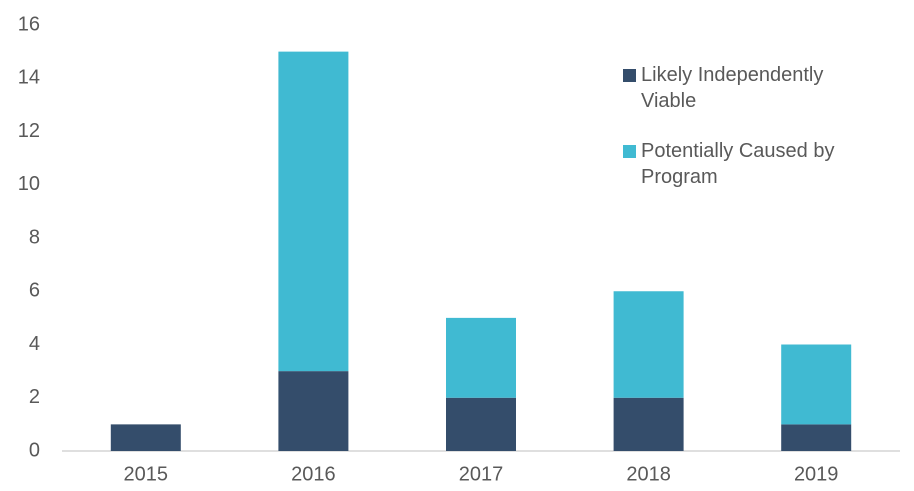 Image resolution: width=914 pixels, height=491 pixels. I want to click on legend-item: Likely Independently Viable, so click(743, 88).